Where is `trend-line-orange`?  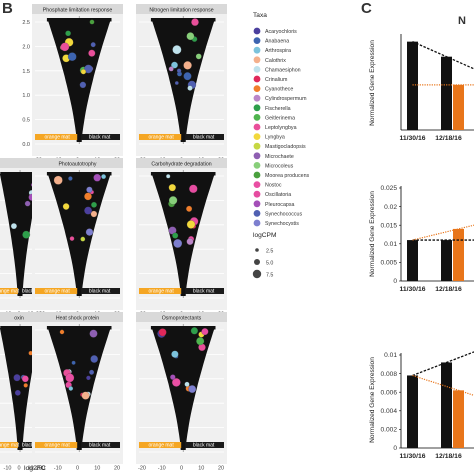
trend-line-orange is located at coordinates (443, 385).